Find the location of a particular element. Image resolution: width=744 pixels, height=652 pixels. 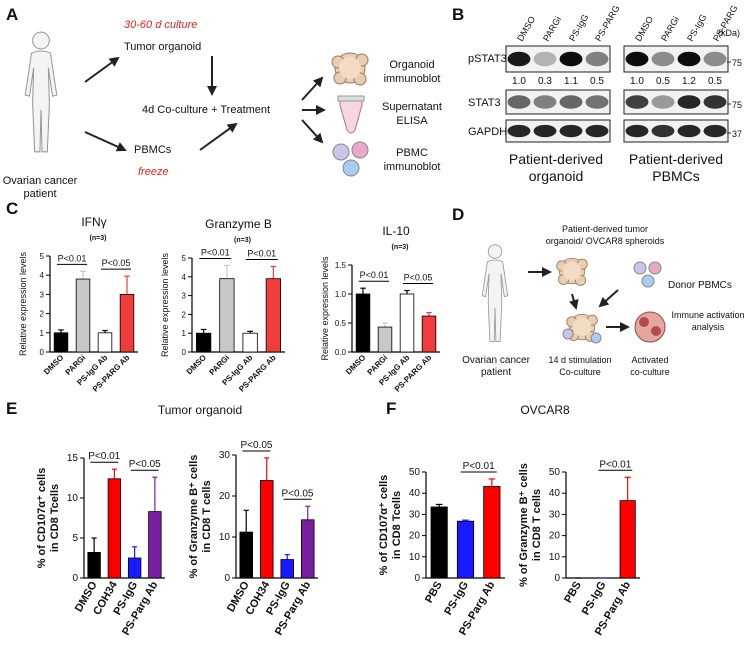

y-tick-label: 50 is located at coordinates (555, 472).